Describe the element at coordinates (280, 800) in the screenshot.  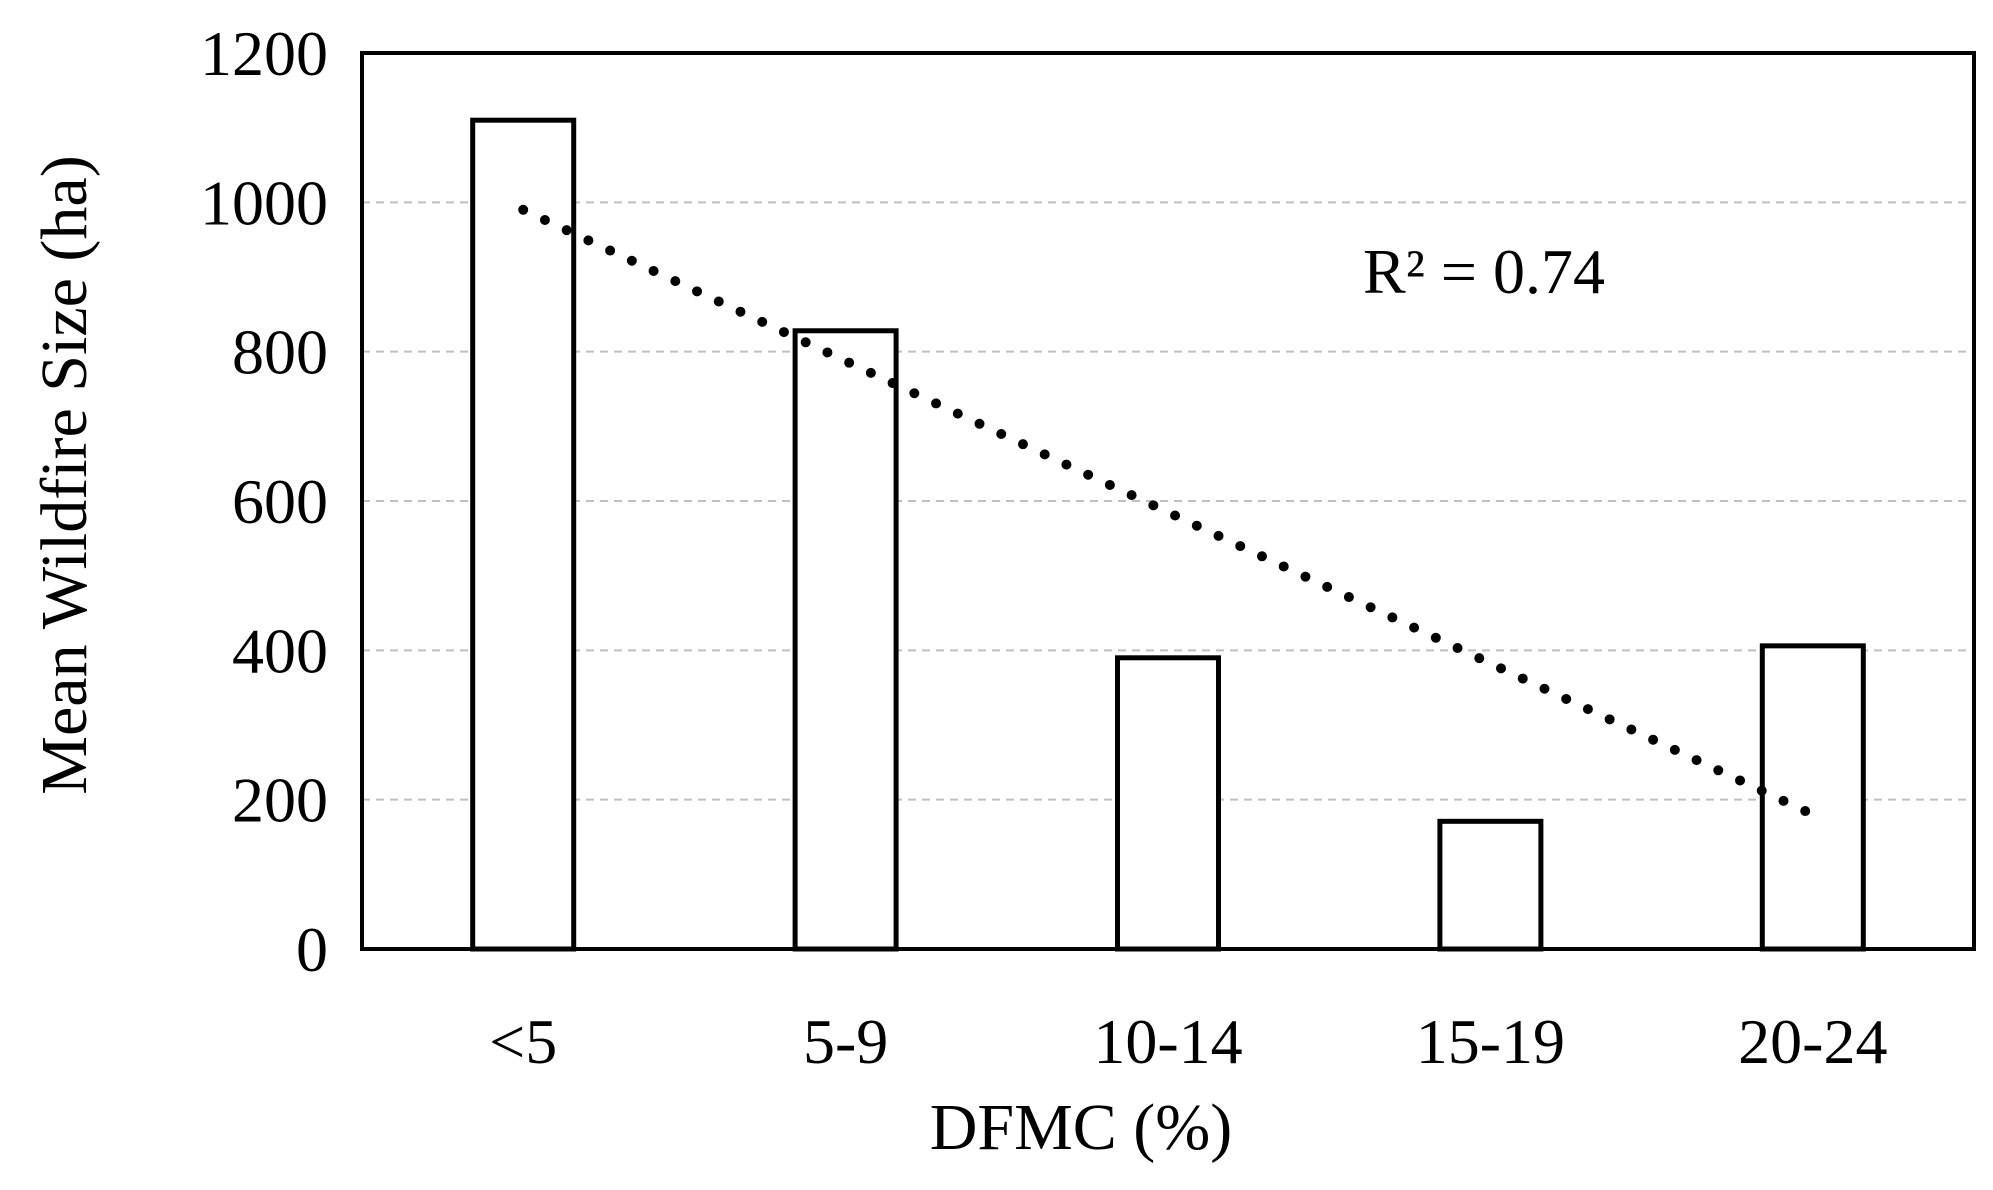
I see `y-tick-label: 200` at that location.